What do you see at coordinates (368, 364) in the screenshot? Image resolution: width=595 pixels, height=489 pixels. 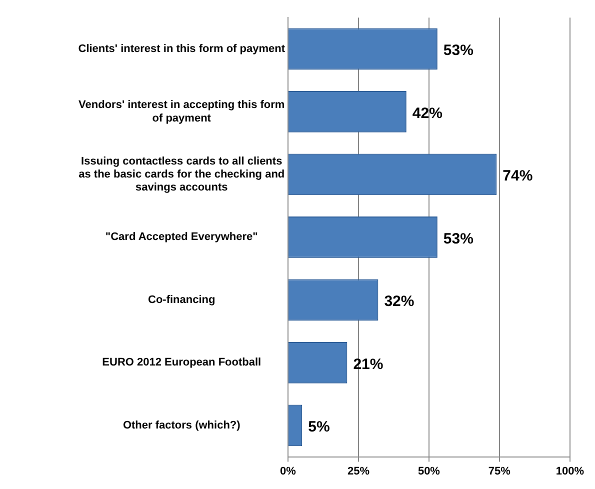 I see `data-label: 21%` at bounding box center [368, 364].